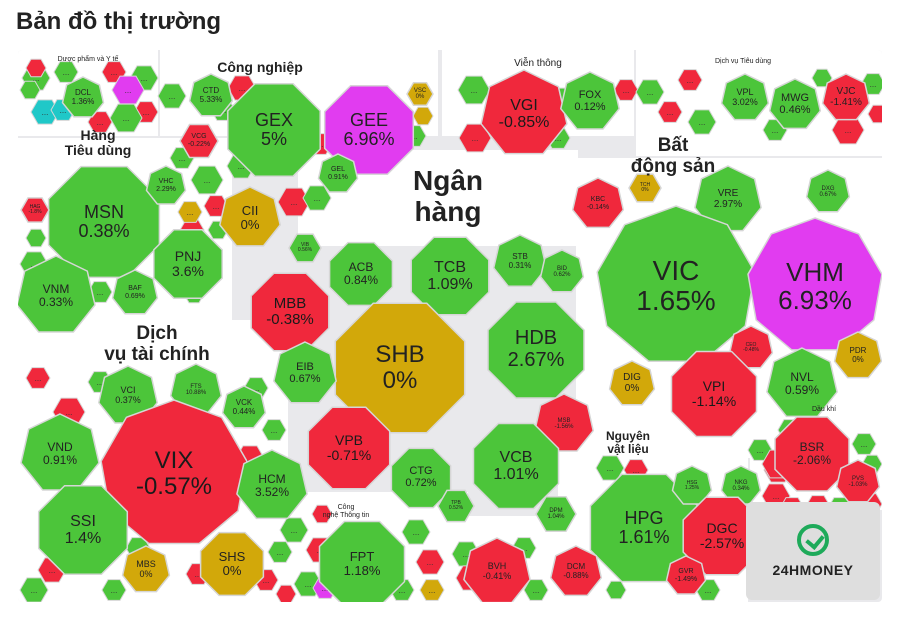 The height and width of the screenshot is (617, 897). I want to click on stock-cell-tch, so click(645, 188).